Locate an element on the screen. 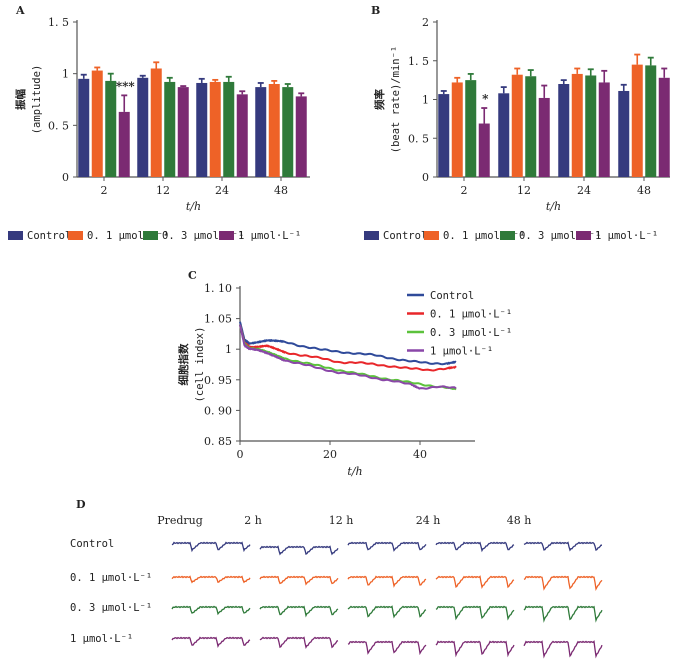 Image resolution: width=700 pixels, height=660 pixels. legend-item: 0. 3 μmol·L⁻¹ is located at coordinates (459, 333).